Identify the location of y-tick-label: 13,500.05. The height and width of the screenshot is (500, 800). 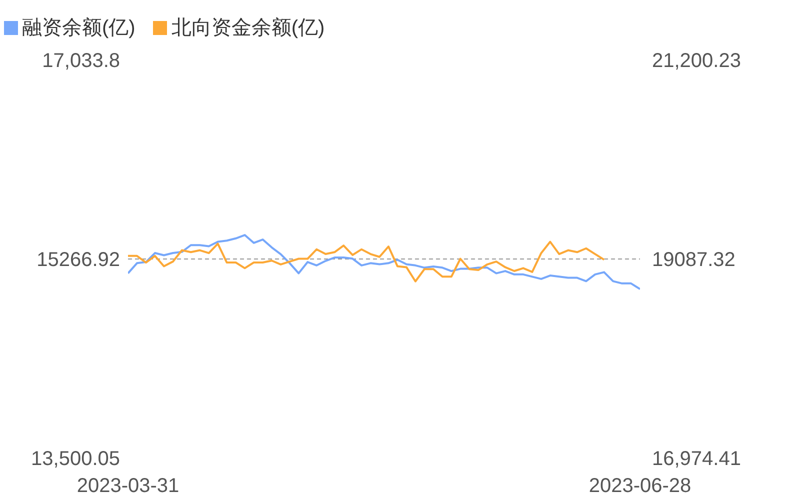
(75, 459).